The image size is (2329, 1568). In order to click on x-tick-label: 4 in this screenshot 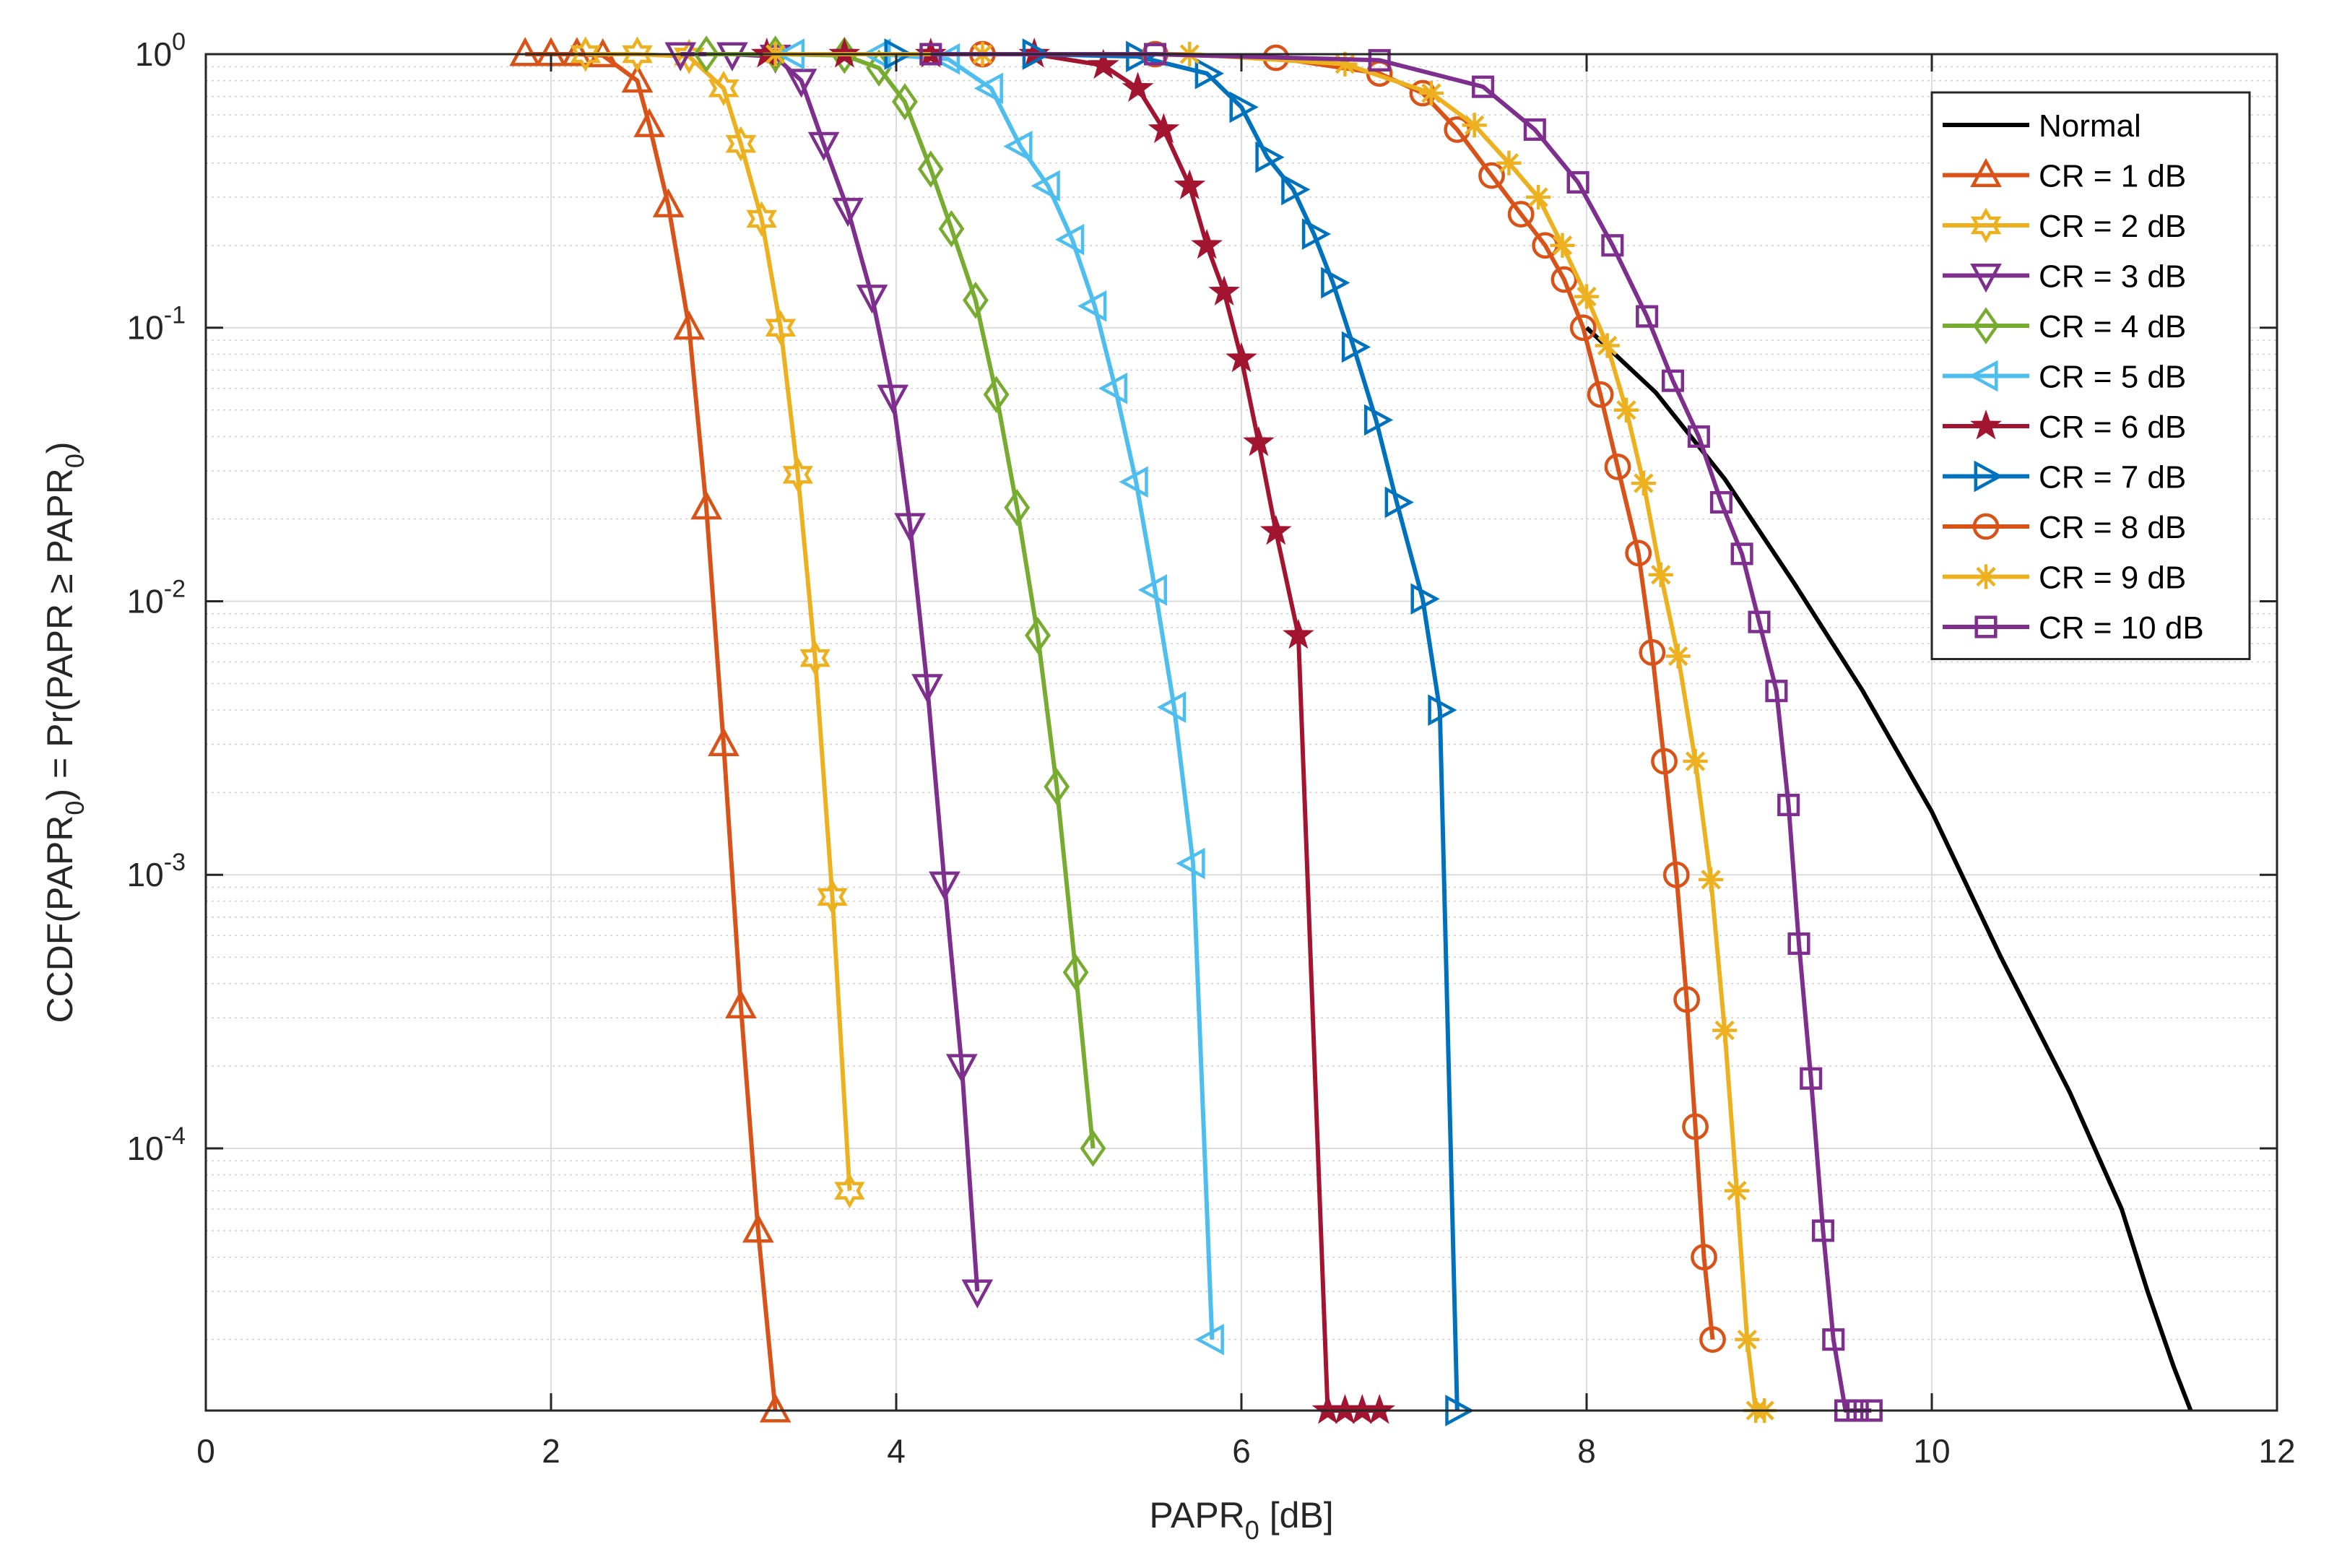, I will do `click(897, 1451)`.